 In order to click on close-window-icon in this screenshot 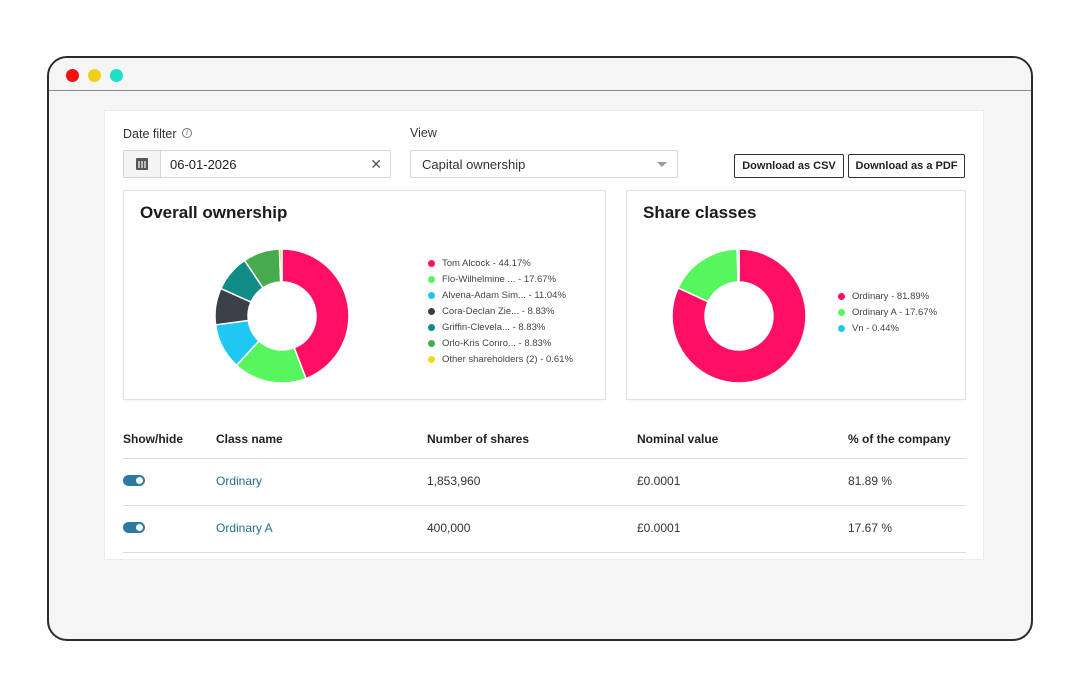, I will do `click(72, 75)`.